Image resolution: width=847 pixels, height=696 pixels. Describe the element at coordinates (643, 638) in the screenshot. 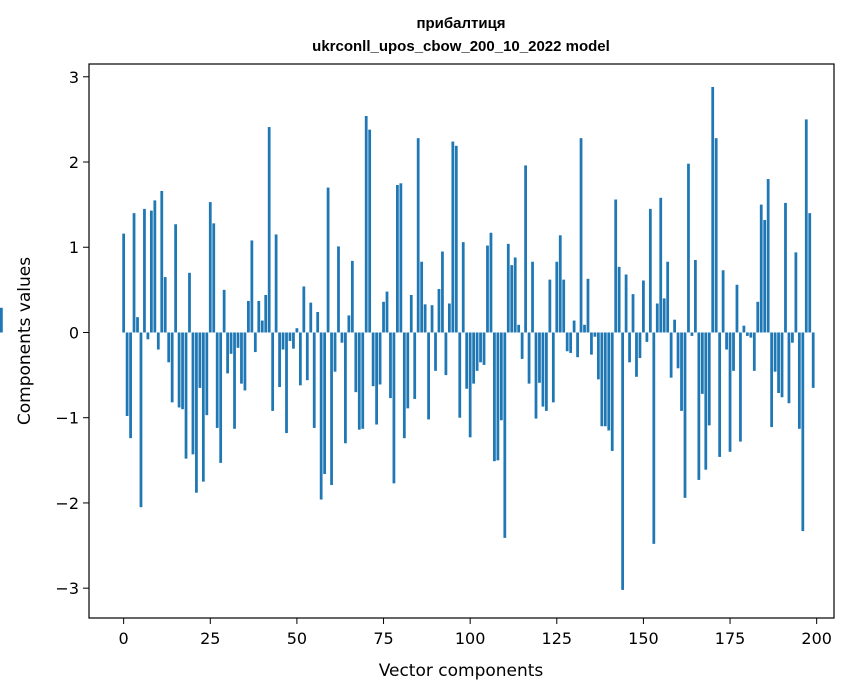

I see `x-tick-label: 150` at that location.